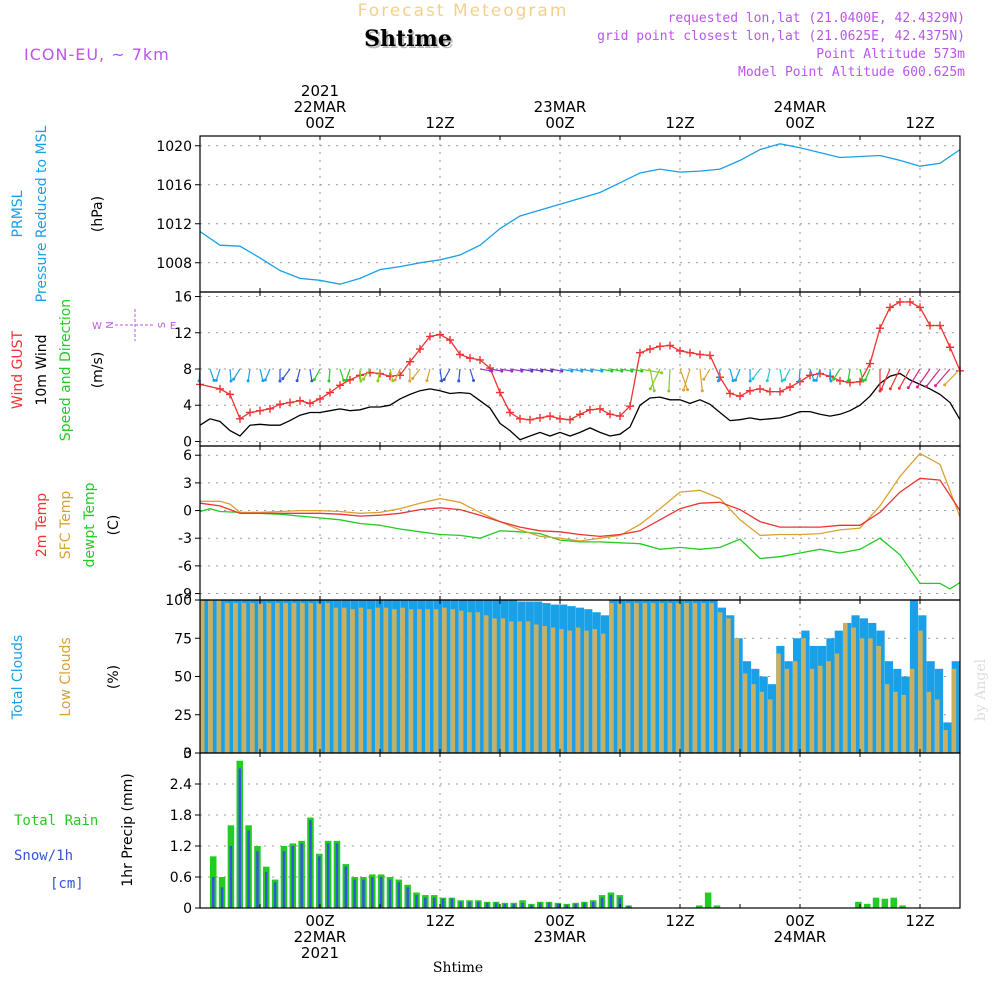 This screenshot has width=1000, height=1000. Describe the element at coordinates (708, 900) in the screenshot. I see `rain-bar` at that location.